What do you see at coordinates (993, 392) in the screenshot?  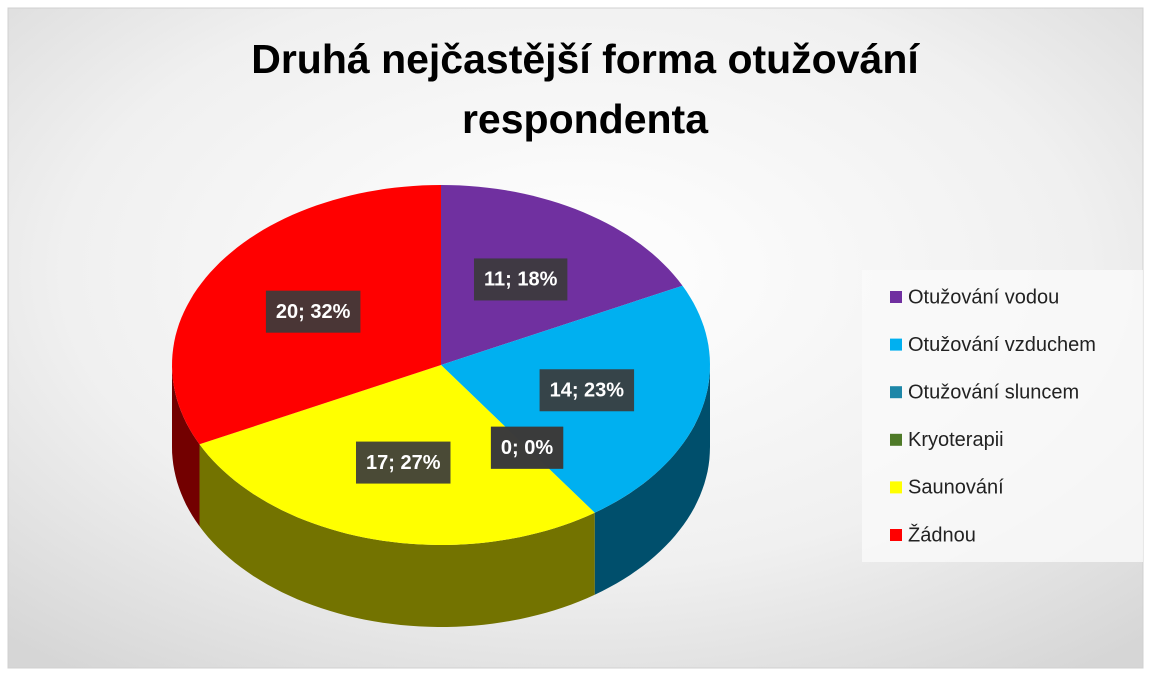 I see `legend-label: Otužování sluncem` at bounding box center [993, 392].